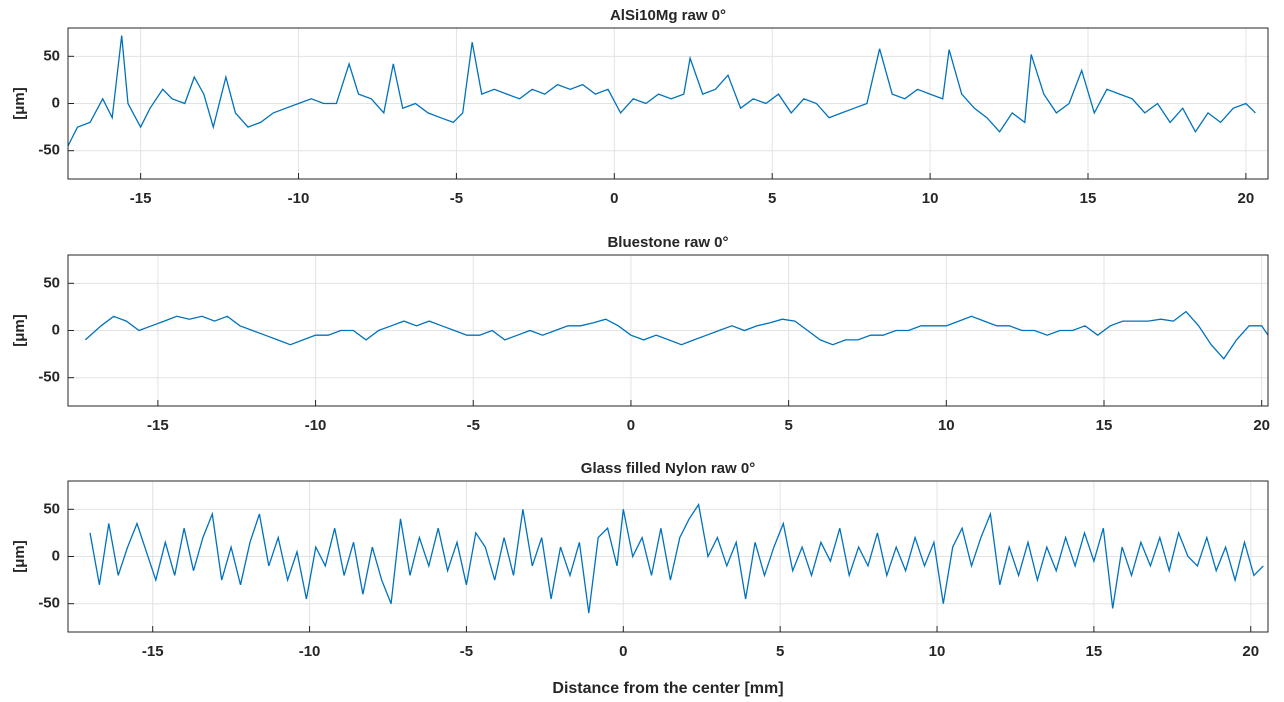 This screenshot has height=702, width=1284. What do you see at coordinates (668, 468) in the screenshot?
I see `chart-title: Glass filled Nylon raw 0°` at bounding box center [668, 468].